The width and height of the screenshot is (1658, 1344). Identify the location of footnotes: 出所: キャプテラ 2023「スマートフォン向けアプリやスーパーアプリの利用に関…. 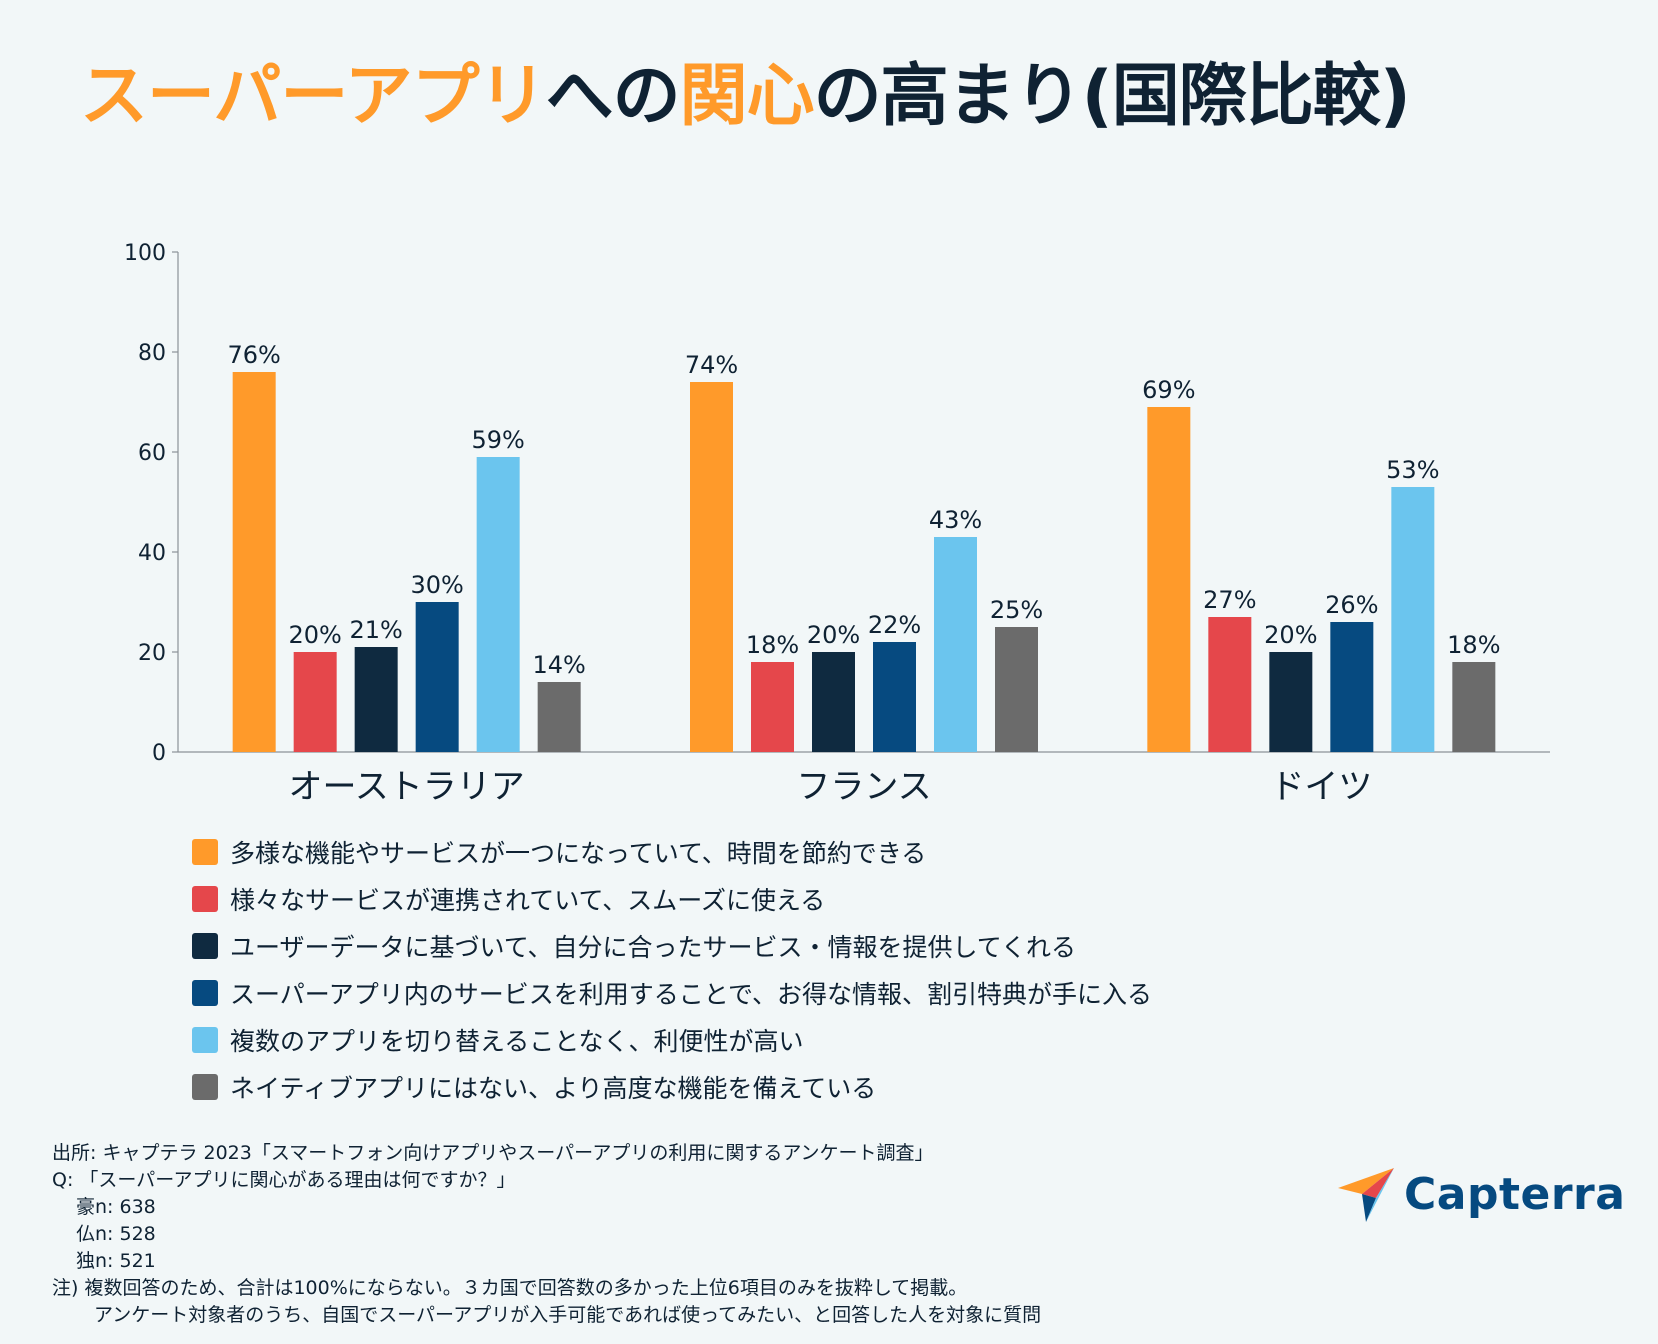
(546, 1234).